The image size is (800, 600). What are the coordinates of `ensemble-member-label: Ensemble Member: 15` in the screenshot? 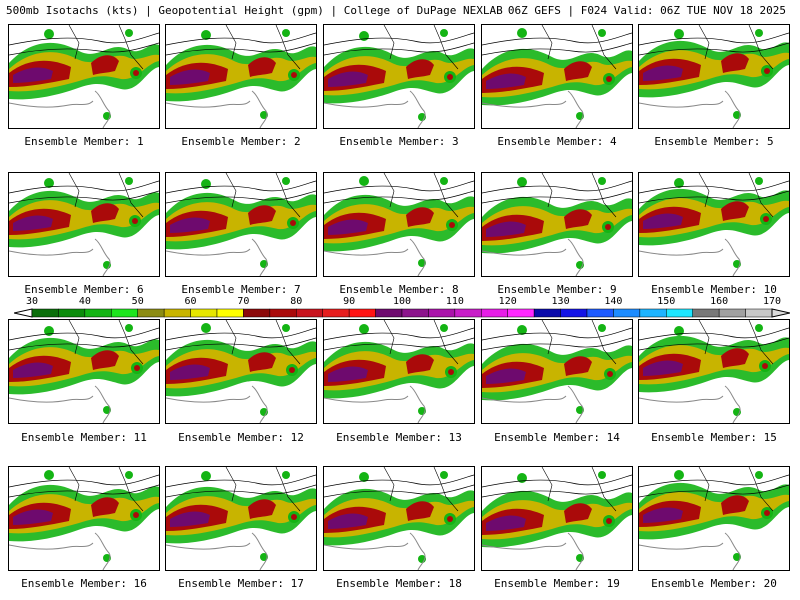 It's located at (714, 437).